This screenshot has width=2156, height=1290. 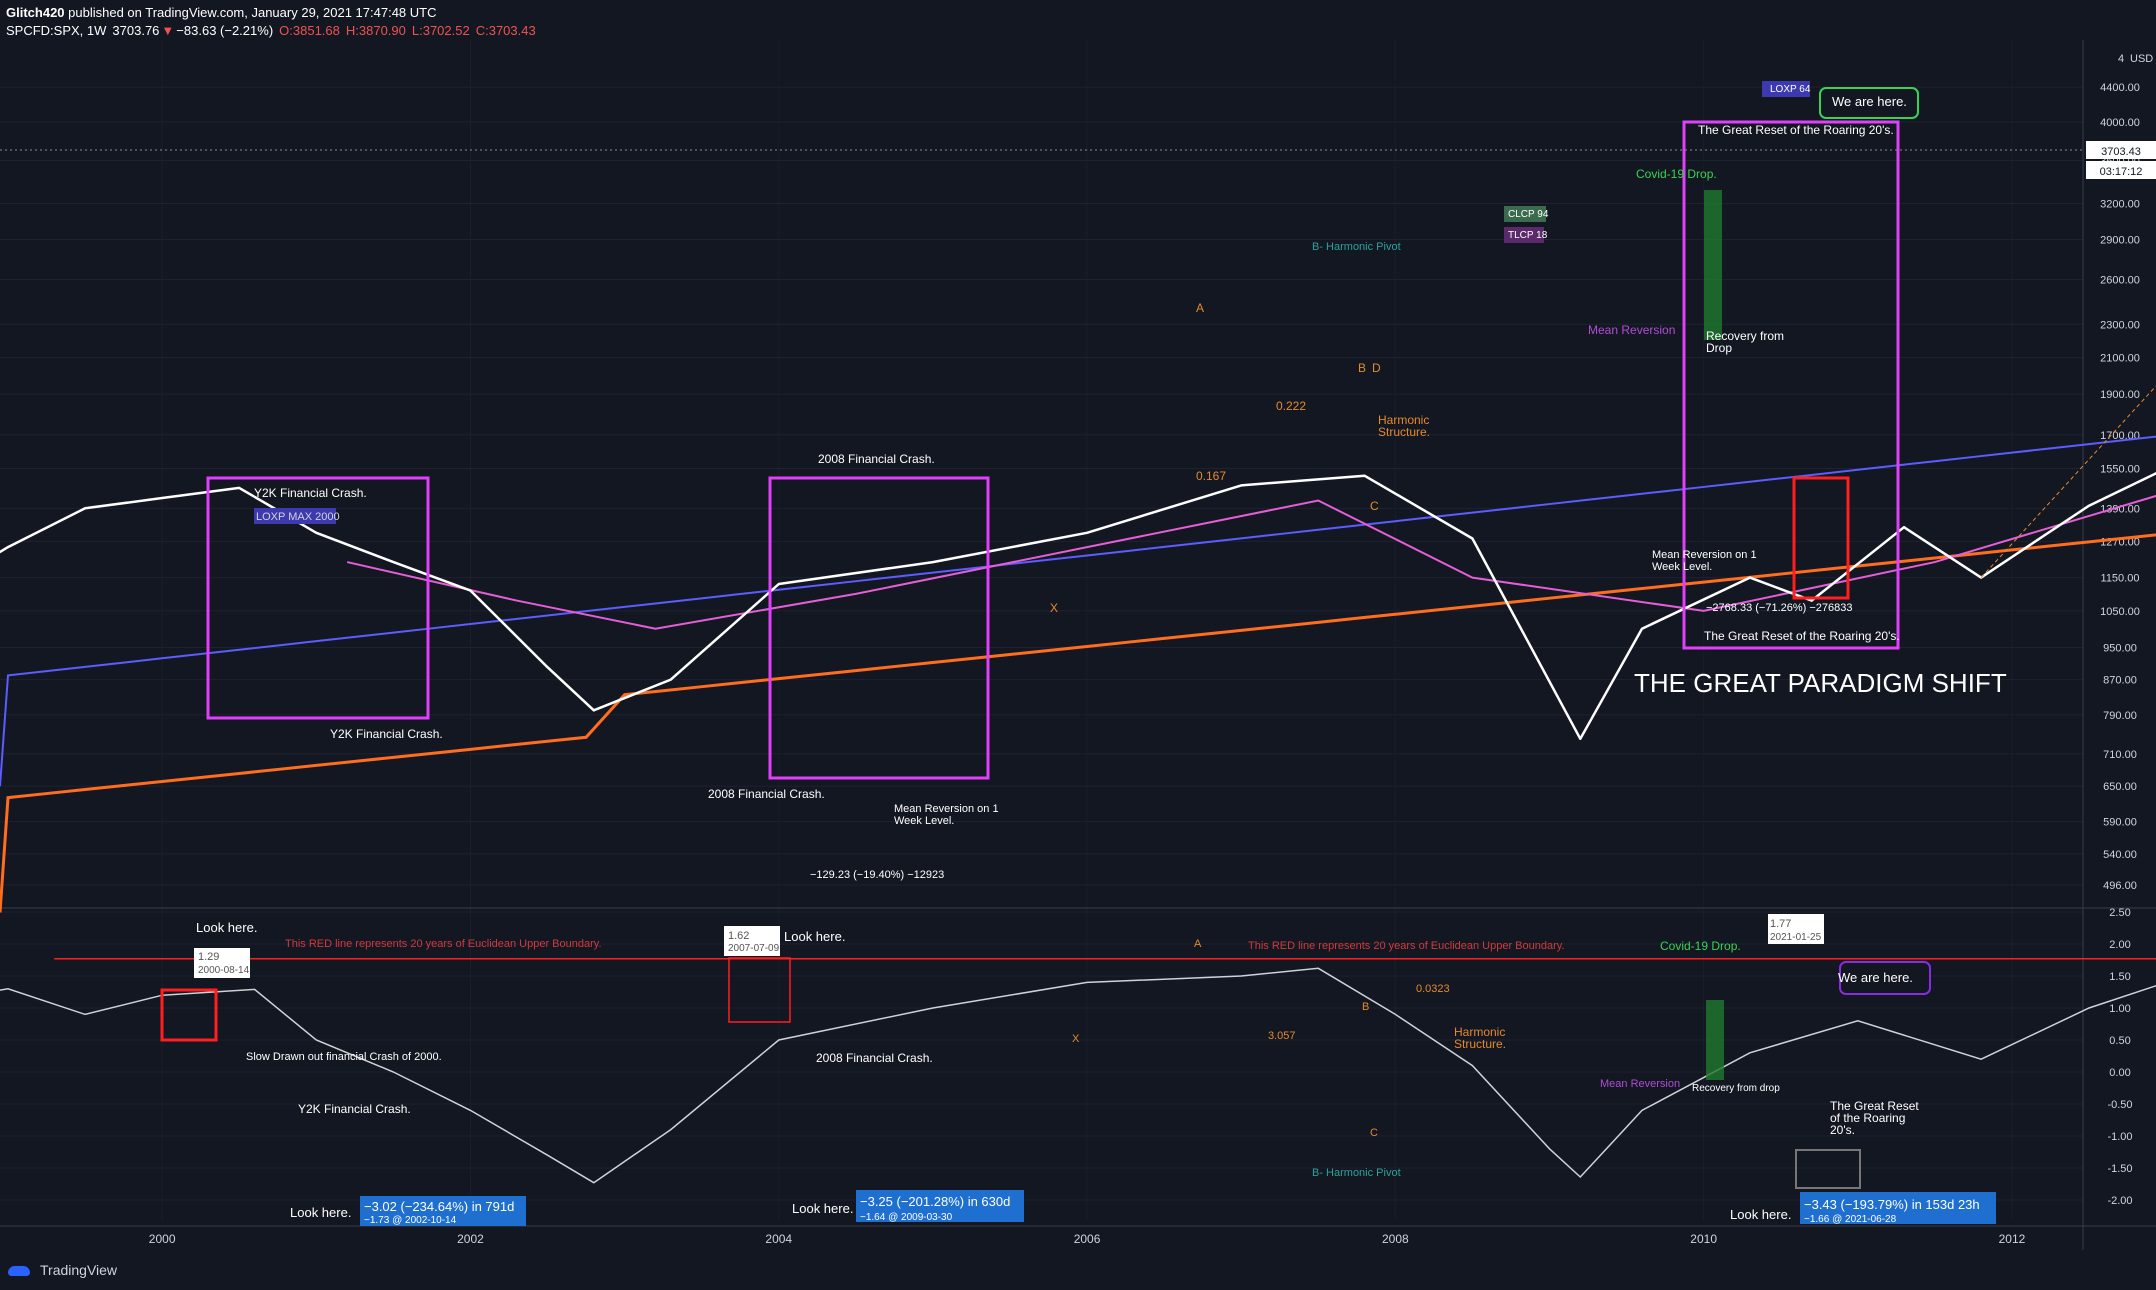 I want to click on y-tick-label: 2100.00, so click(x=2120, y=359).